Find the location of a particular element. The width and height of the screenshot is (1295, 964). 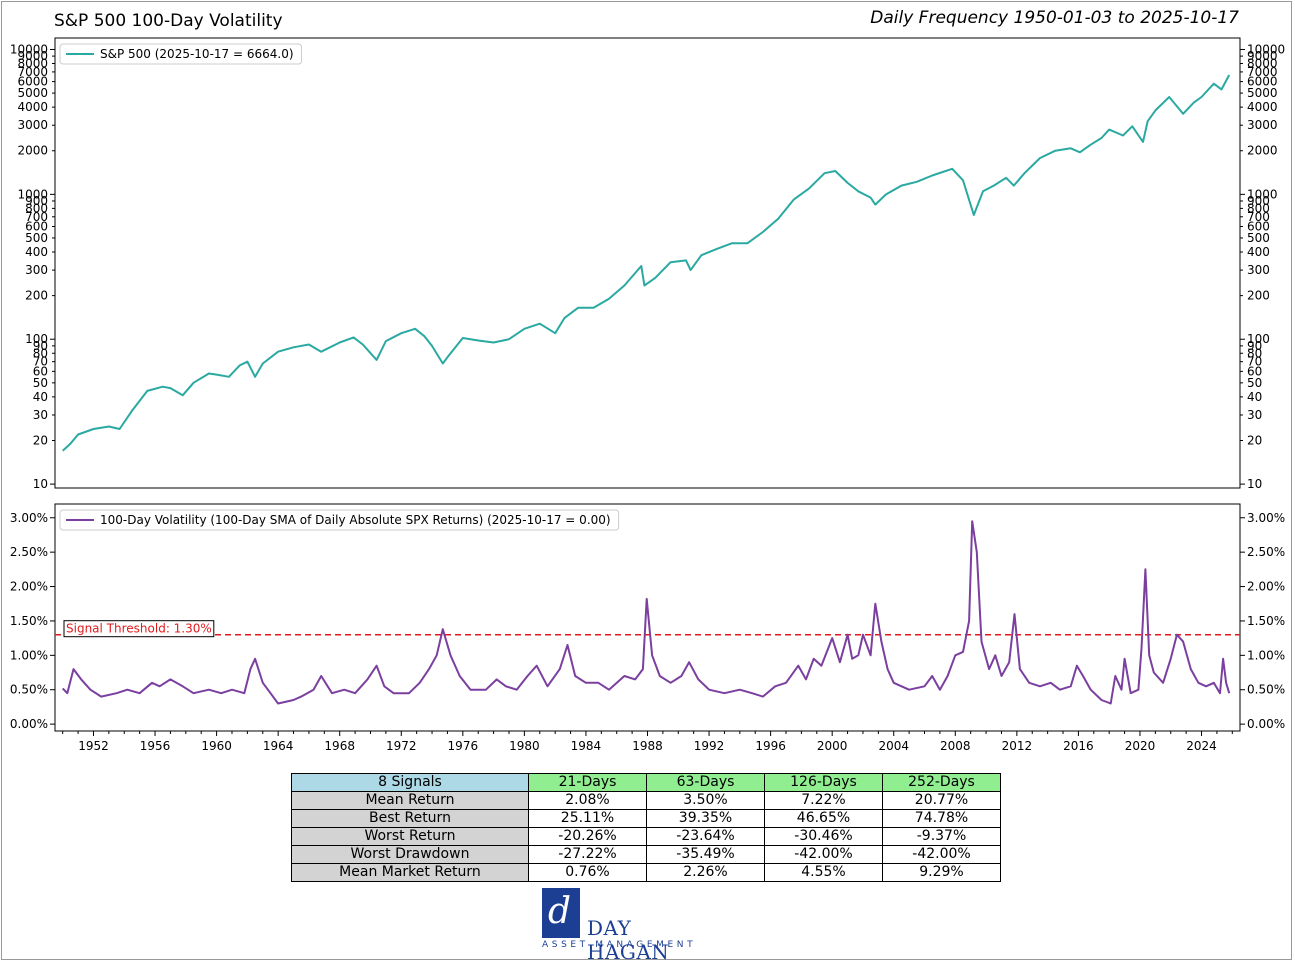

logo-name: DAY HAGAN is located at coordinates (628, 940).